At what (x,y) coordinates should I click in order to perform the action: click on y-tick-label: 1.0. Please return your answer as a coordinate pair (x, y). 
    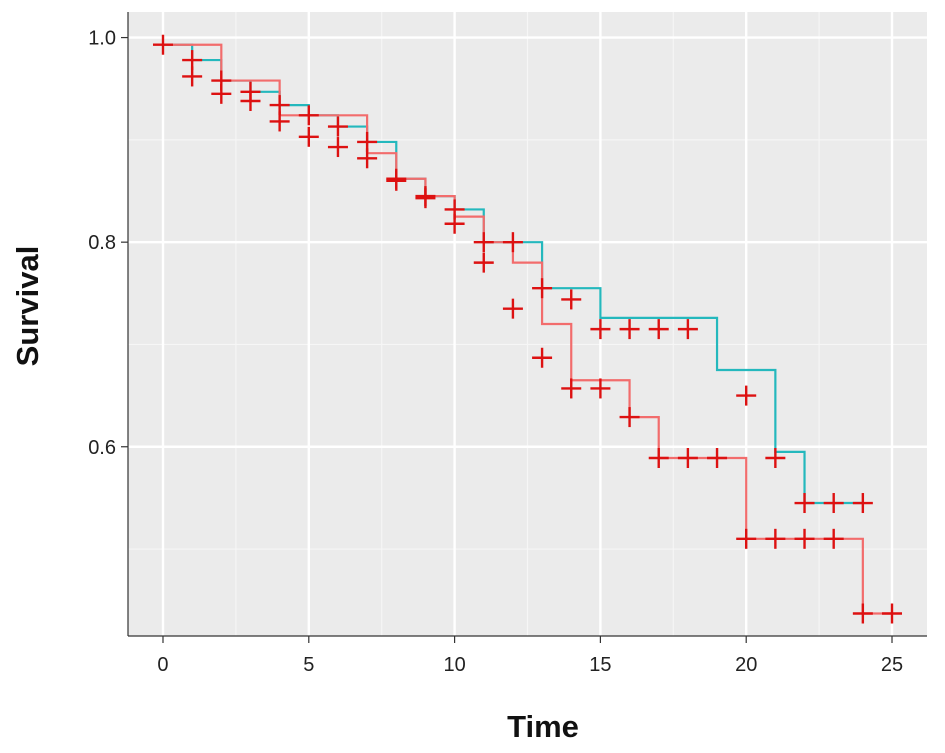
    Looking at the image, I should click on (102, 39).